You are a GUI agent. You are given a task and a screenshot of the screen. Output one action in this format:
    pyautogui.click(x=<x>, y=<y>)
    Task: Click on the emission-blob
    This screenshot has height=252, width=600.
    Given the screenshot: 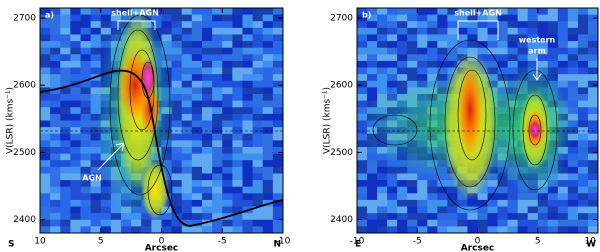 What is the action you would take?
    pyautogui.click(x=155, y=190)
    